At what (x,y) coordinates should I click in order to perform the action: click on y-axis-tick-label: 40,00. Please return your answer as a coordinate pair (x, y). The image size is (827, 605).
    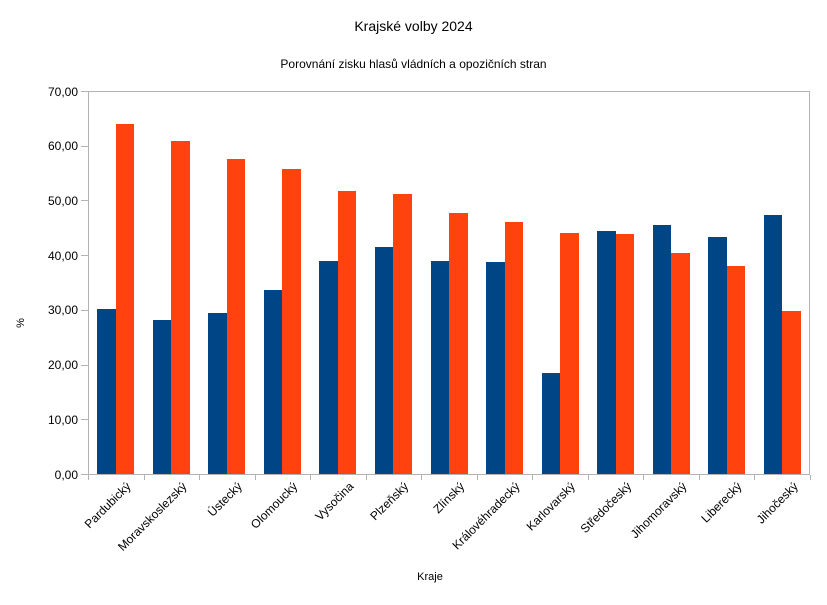
    Looking at the image, I should click on (62, 255).